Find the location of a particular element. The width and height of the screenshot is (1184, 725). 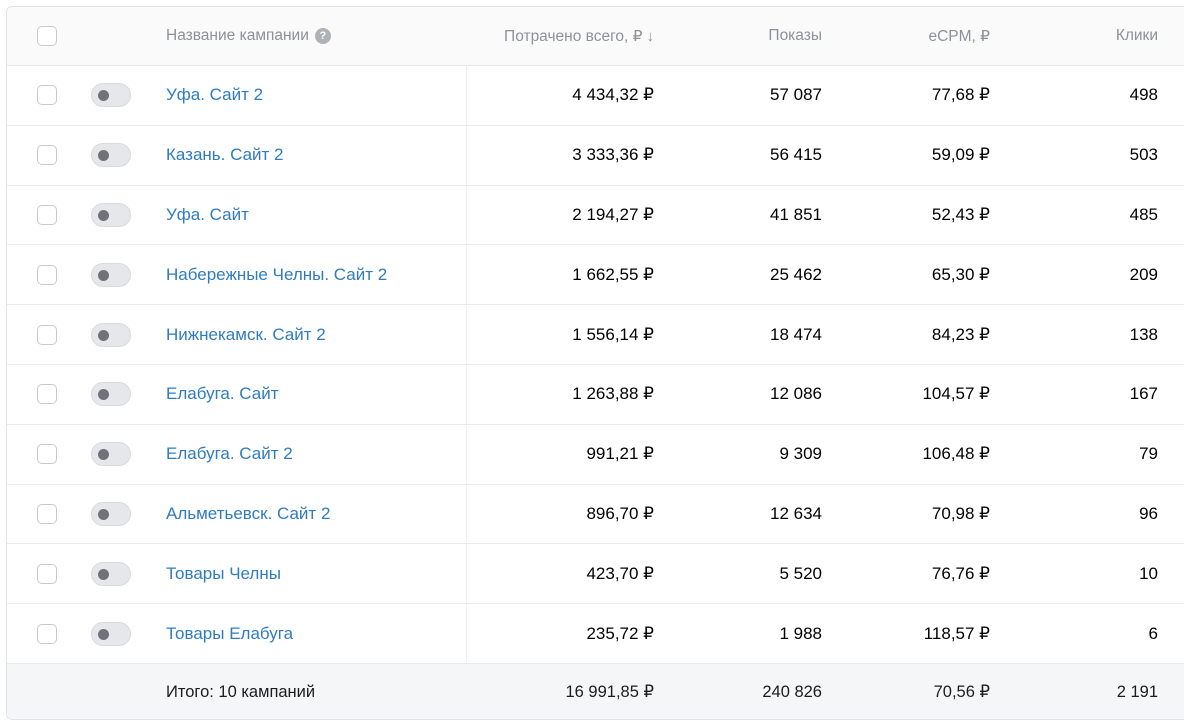

cell-clicks: 503 is located at coordinates (1143, 155).